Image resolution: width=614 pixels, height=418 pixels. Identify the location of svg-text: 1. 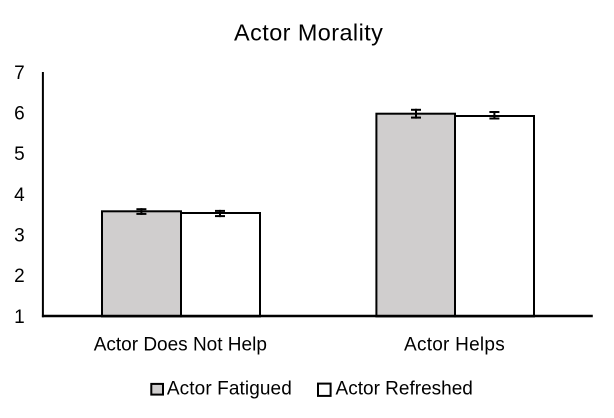
(19, 317).